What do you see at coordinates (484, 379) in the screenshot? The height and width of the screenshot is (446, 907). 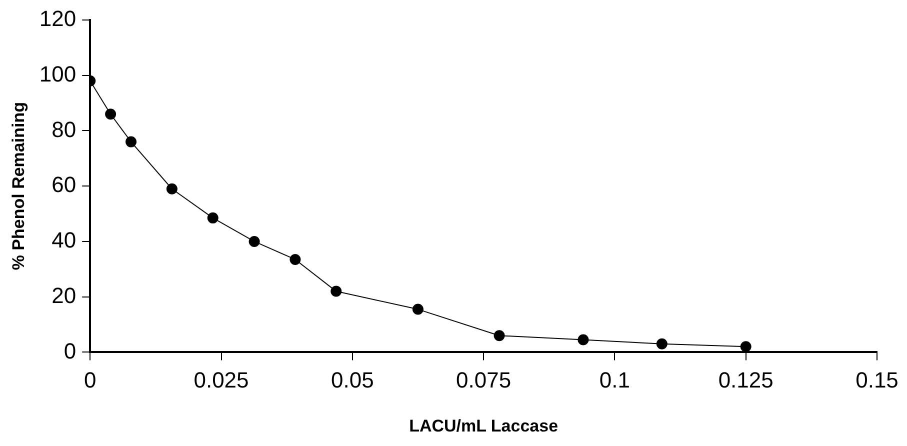 I see `x-tick-label: 0.075` at bounding box center [484, 379].